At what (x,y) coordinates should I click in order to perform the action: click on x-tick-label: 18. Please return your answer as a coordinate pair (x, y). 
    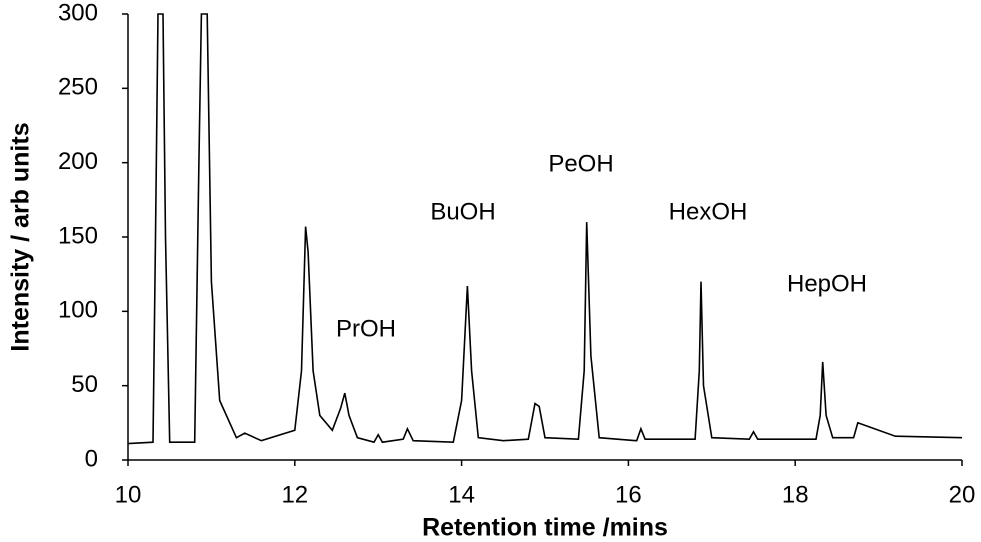
    Looking at the image, I should click on (795, 494).